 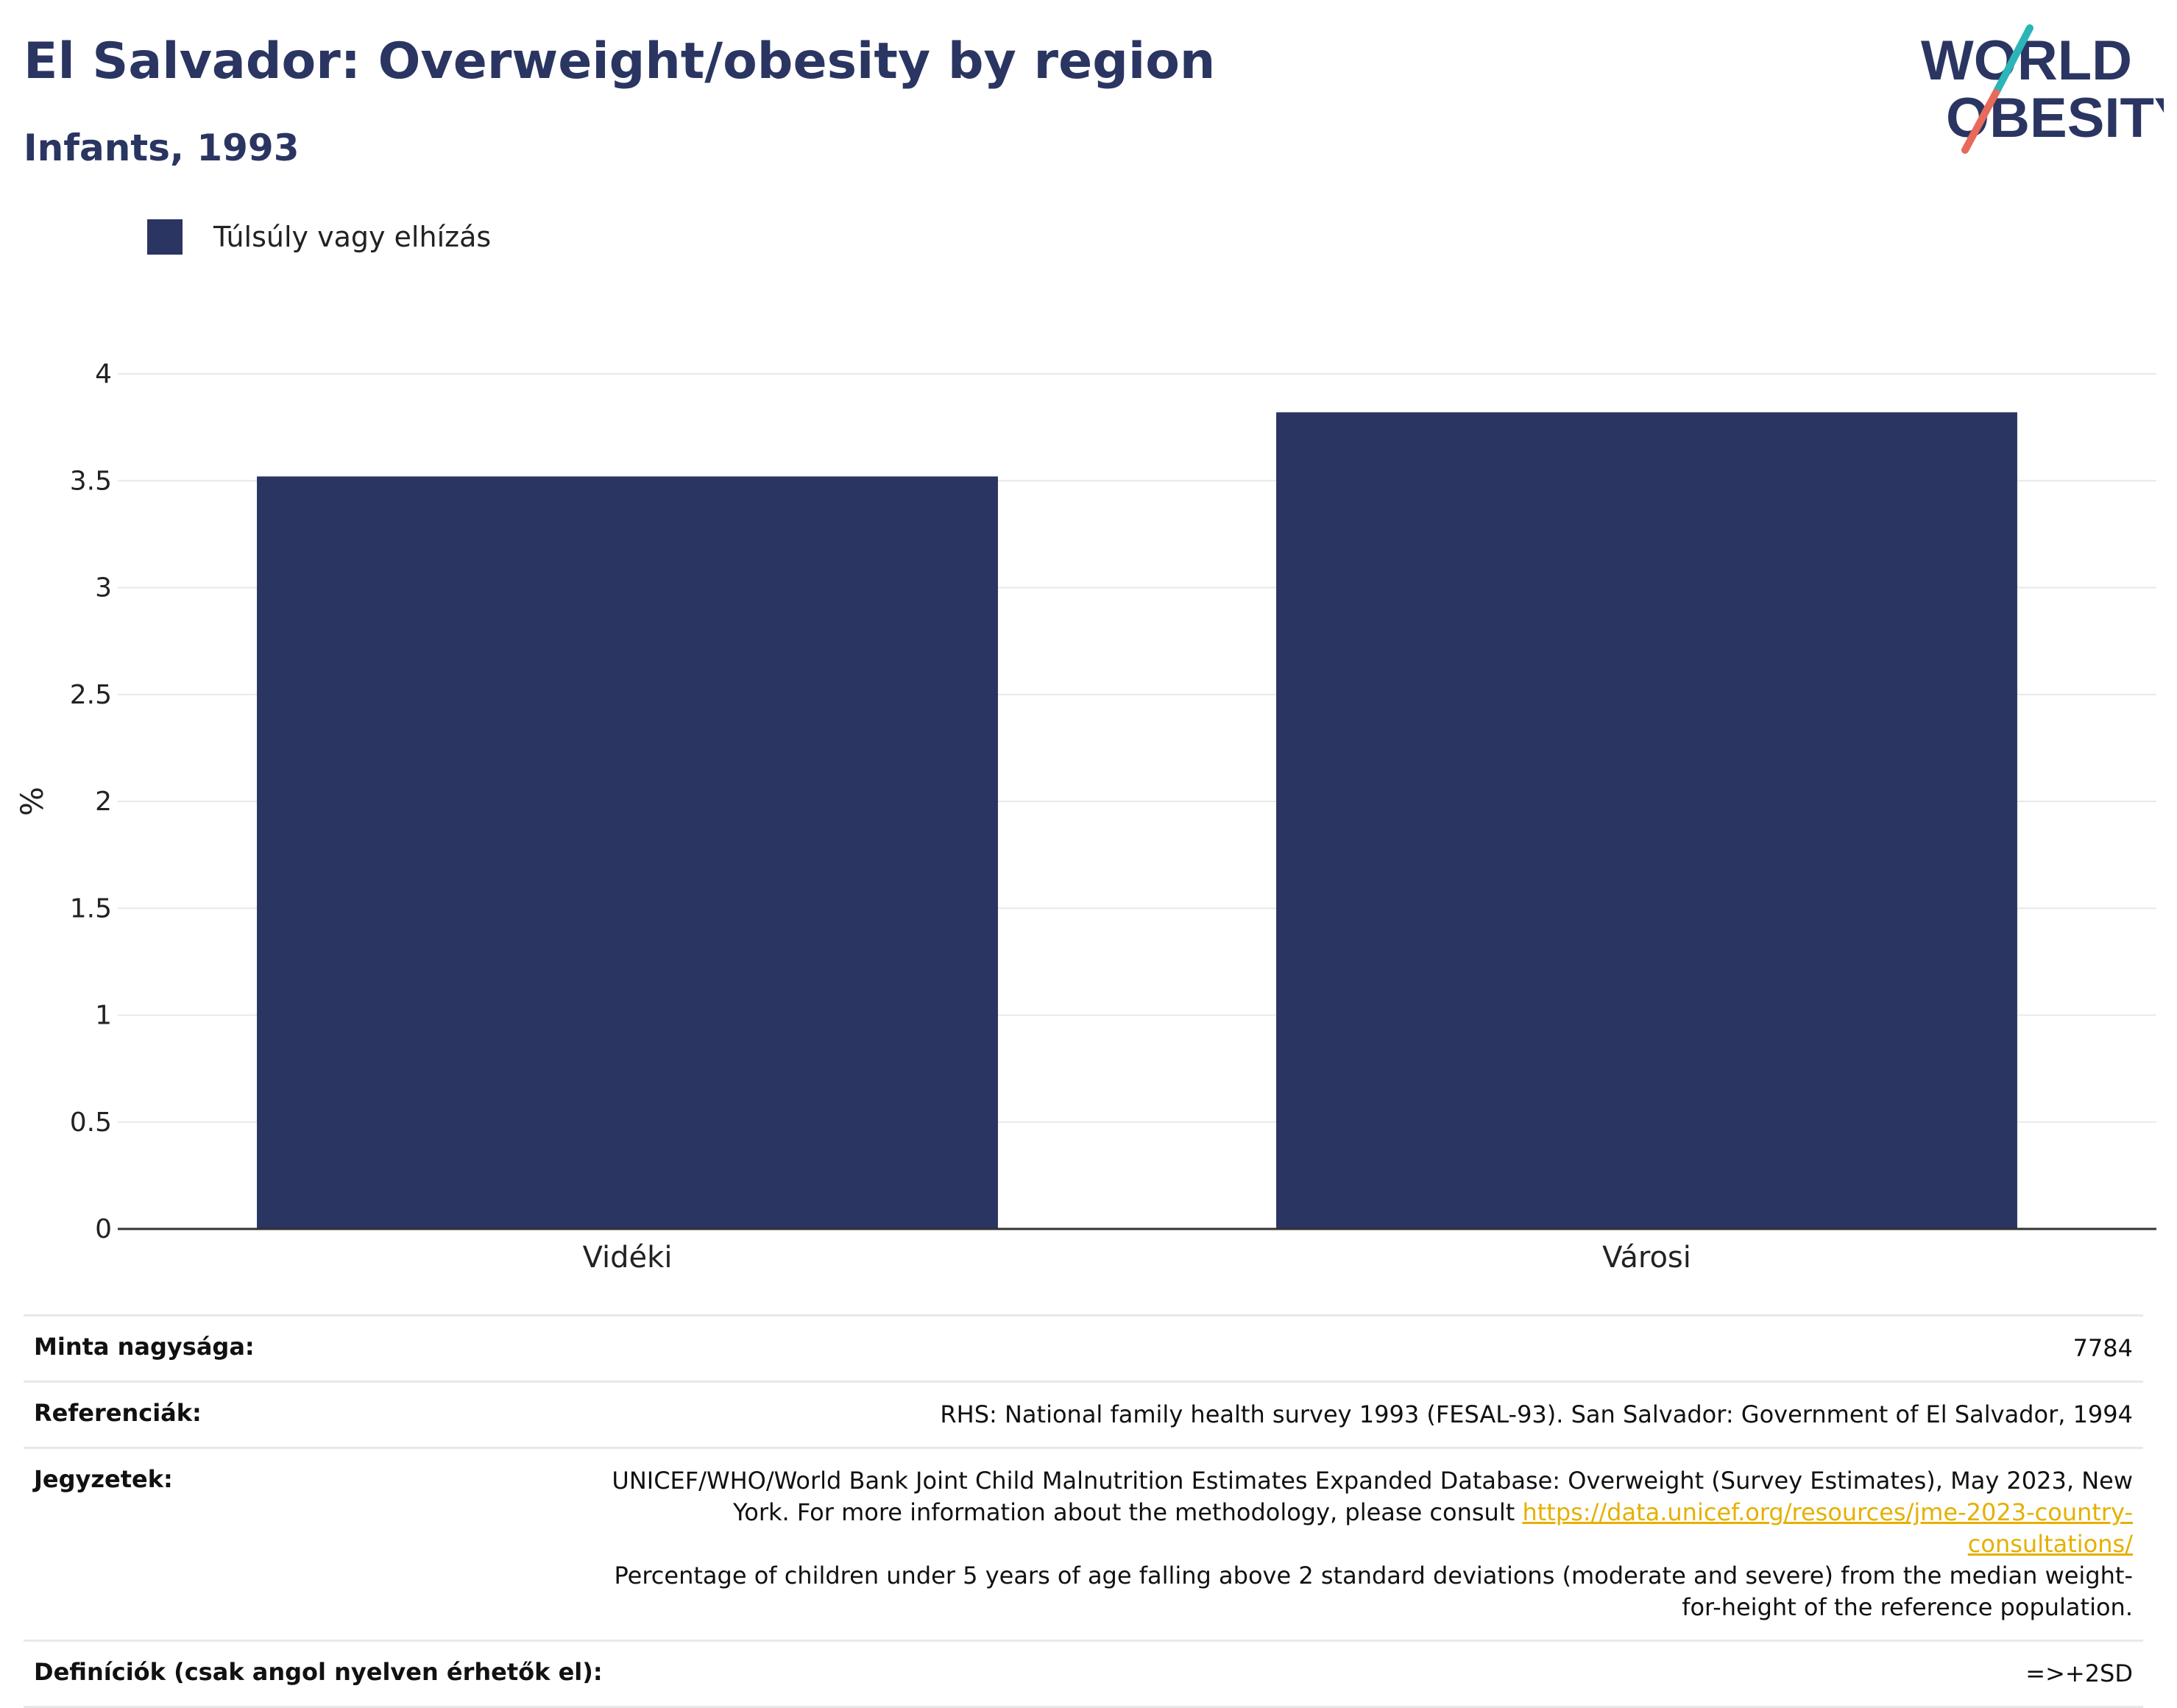 What do you see at coordinates (91, 908) in the screenshot?
I see `y-tick-label: 1.5` at bounding box center [91, 908].